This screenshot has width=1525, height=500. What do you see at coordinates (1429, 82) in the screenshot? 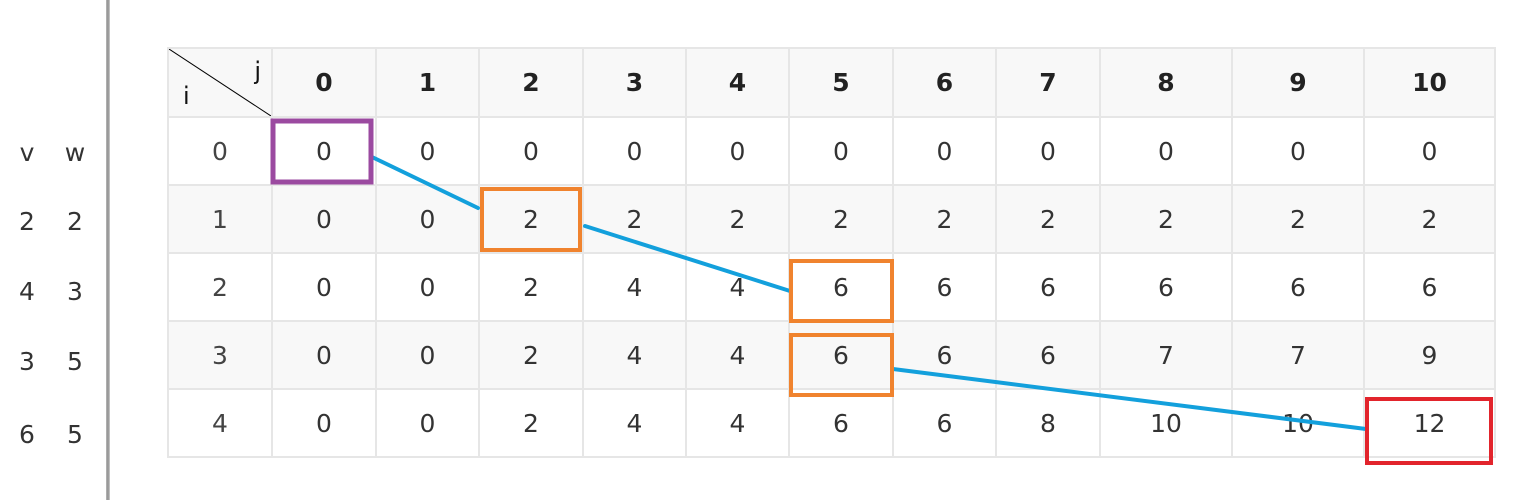
I see `col-header: 10` at bounding box center [1429, 82].